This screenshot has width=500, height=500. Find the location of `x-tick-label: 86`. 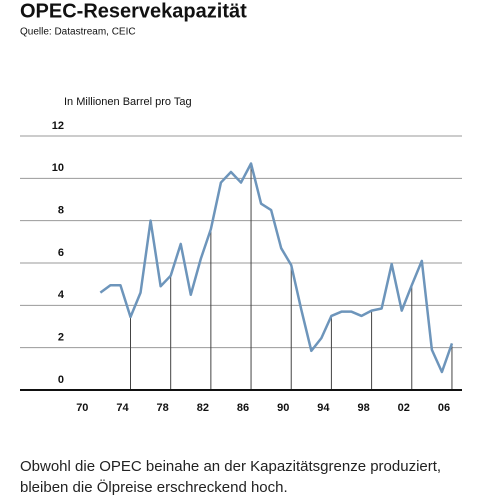

x-tick-label: 86 is located at coordinates (243, 408).